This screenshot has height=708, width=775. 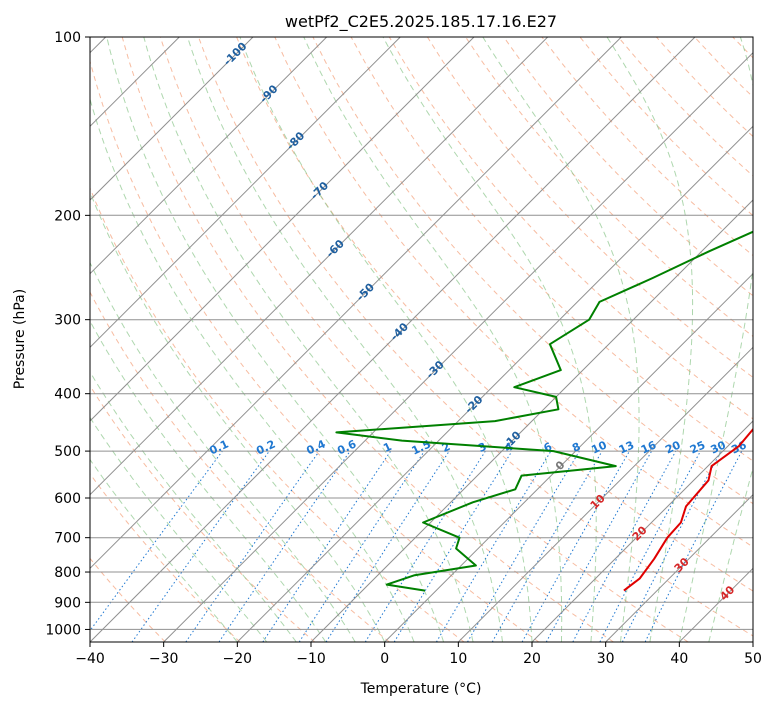 I want to click on x-axis-ticks: −40 −30 −20 −10 0 10 20 30 40 50, so click(x=418, y=654).